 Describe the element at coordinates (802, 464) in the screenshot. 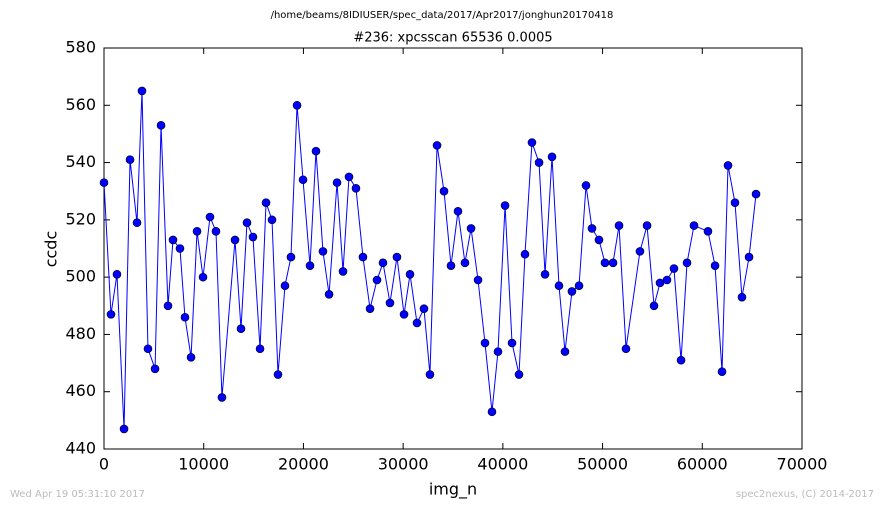

I see `x-tick-label: 70000` at that location.